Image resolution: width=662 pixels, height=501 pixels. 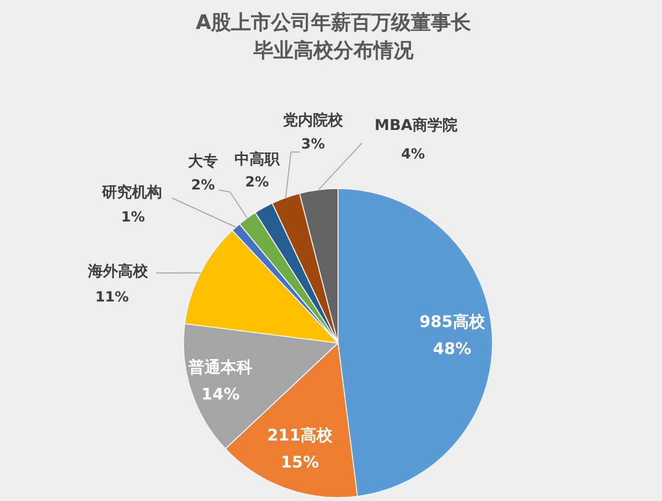 I want to click on slice-label: 985高校, so click(x=452, y=321).